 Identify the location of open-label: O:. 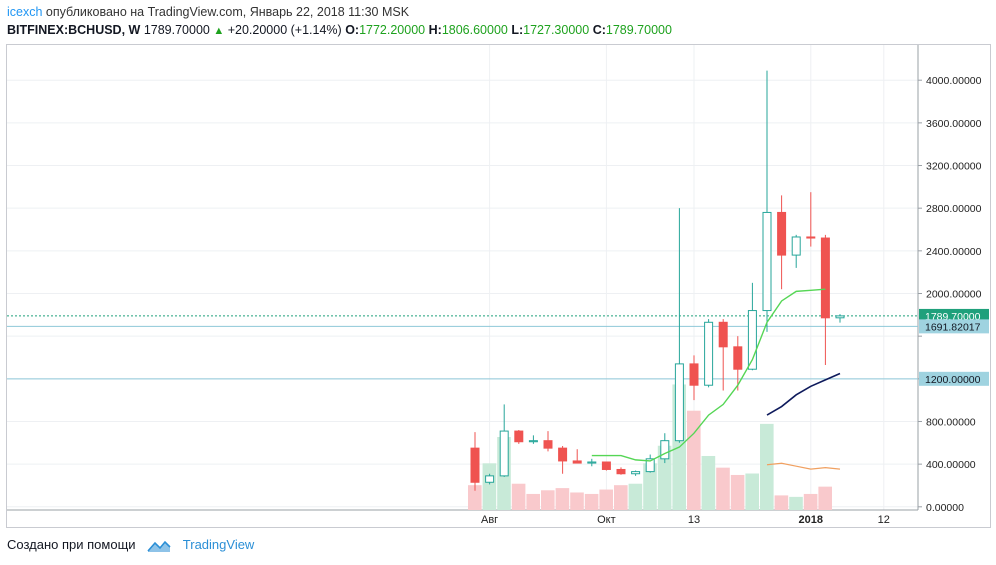
(352, 30).